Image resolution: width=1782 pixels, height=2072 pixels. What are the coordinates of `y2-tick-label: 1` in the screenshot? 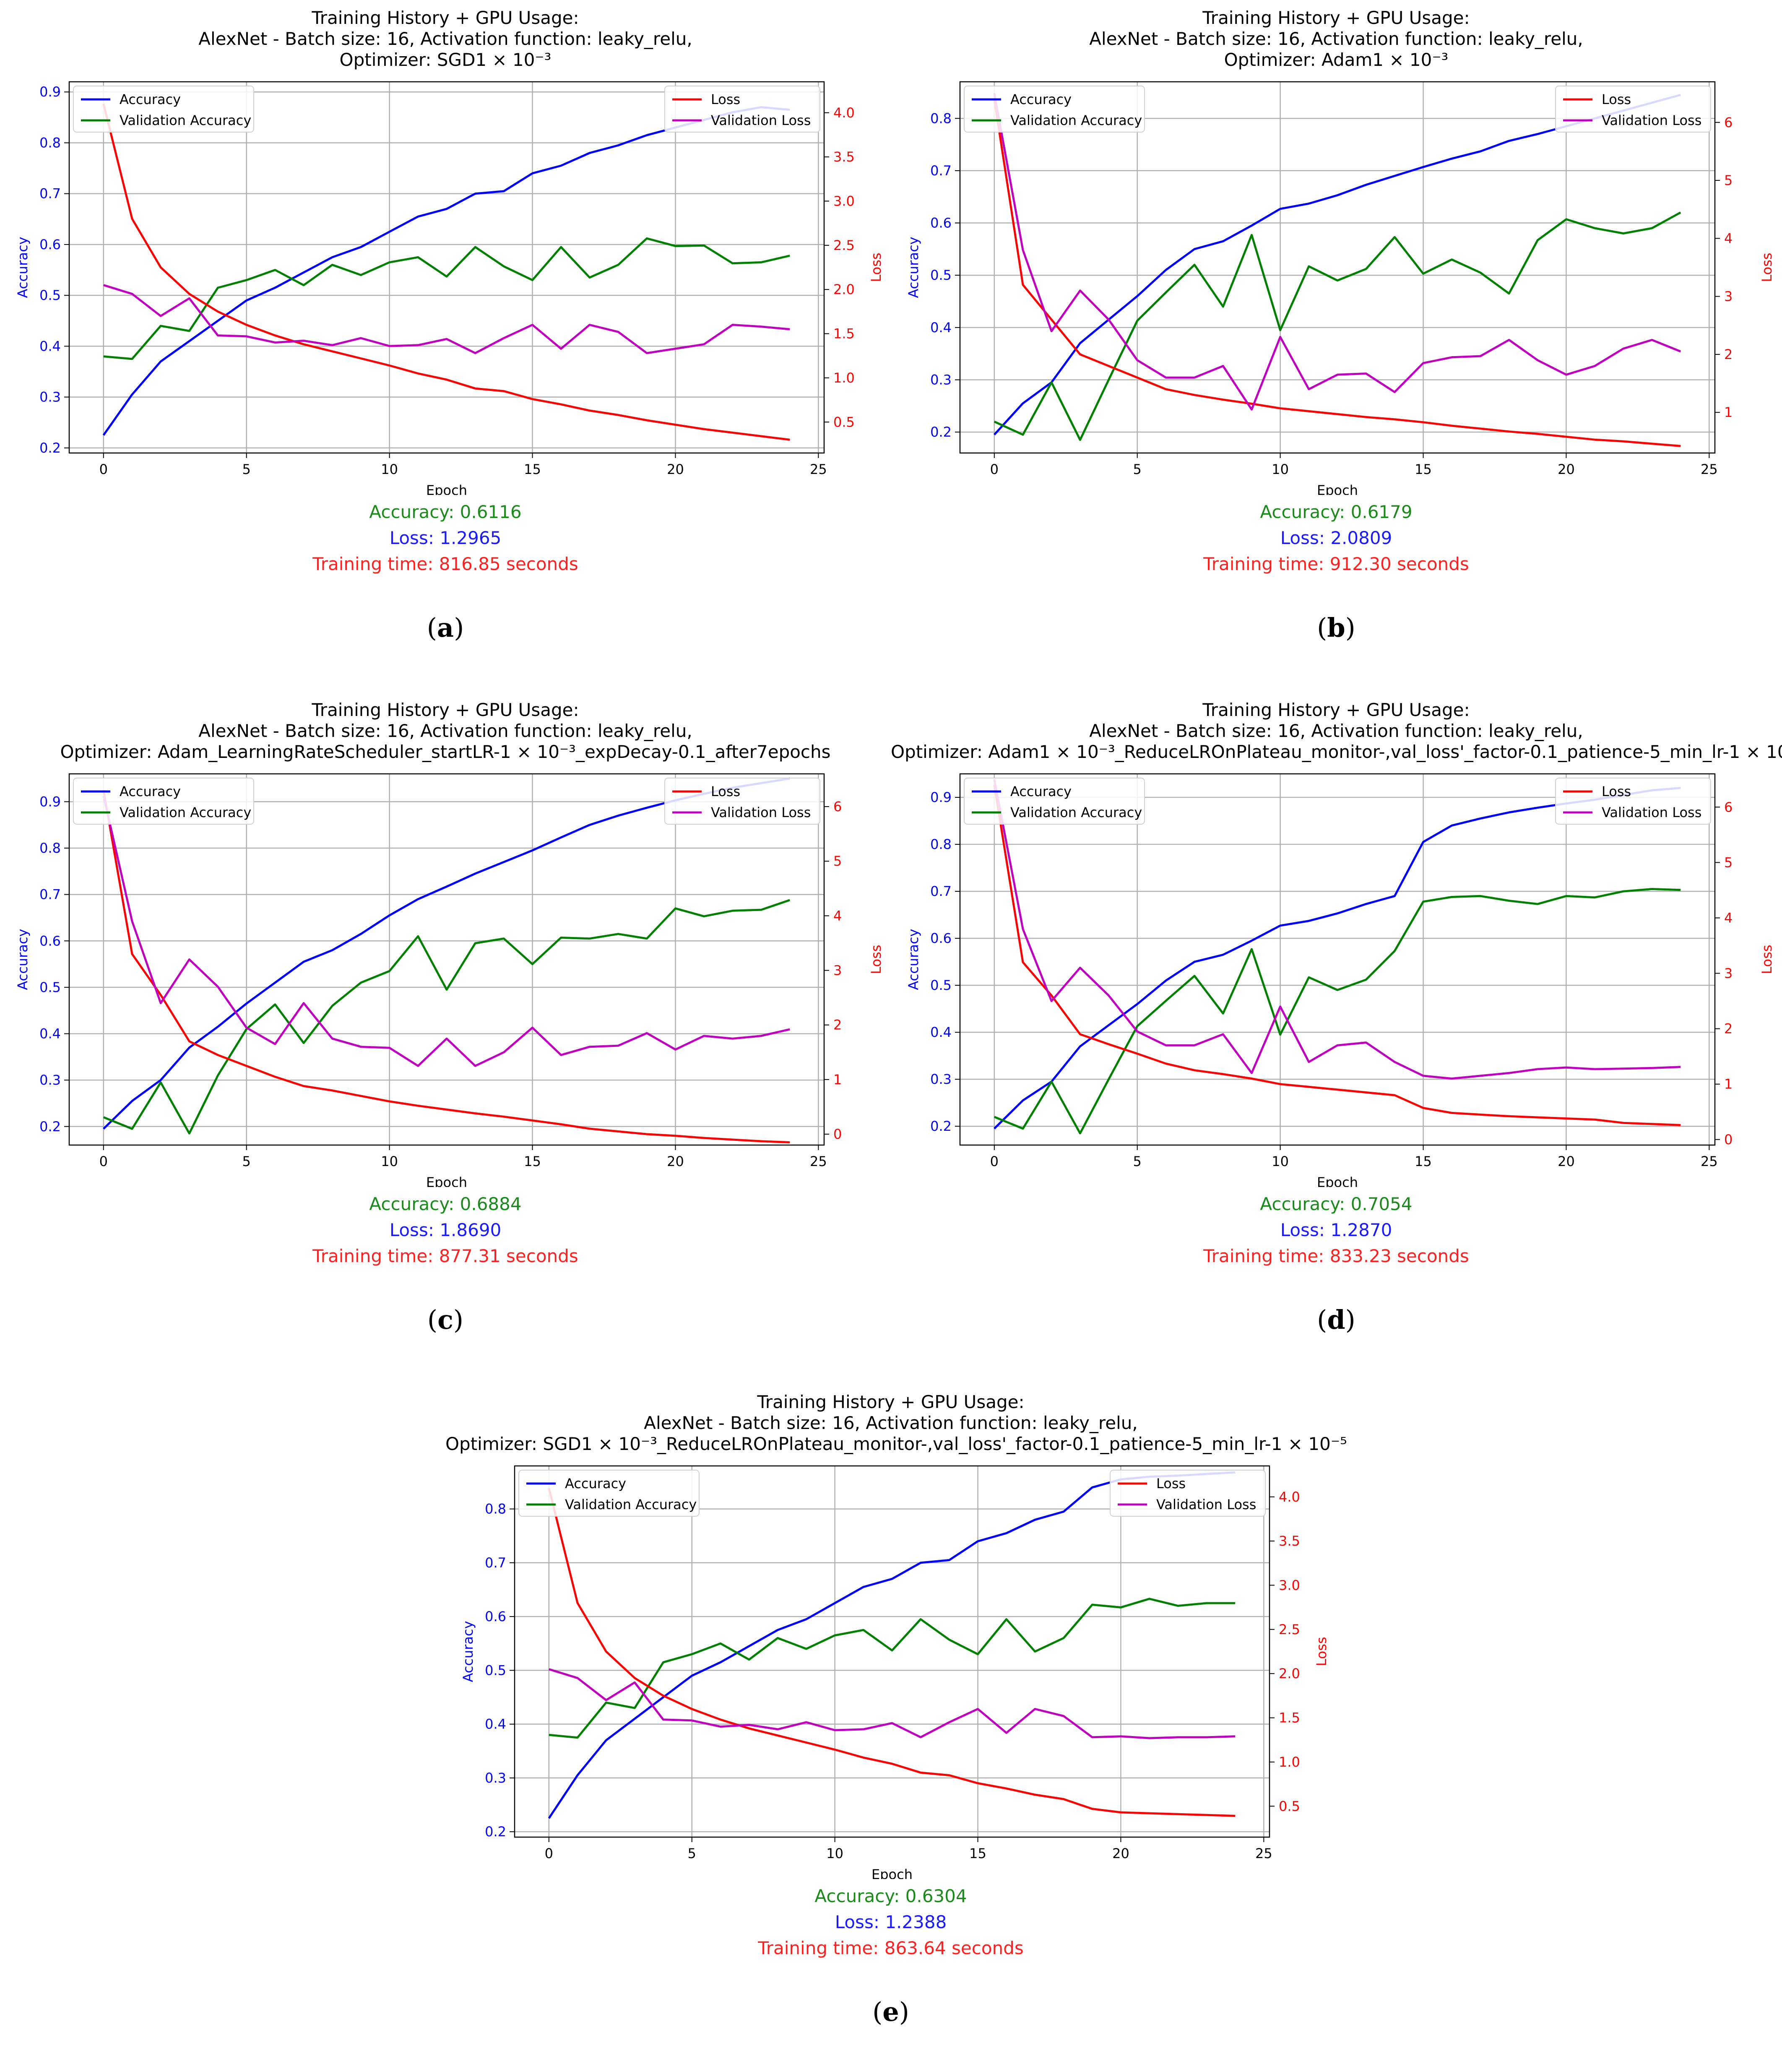 It's located at (837, 1080).